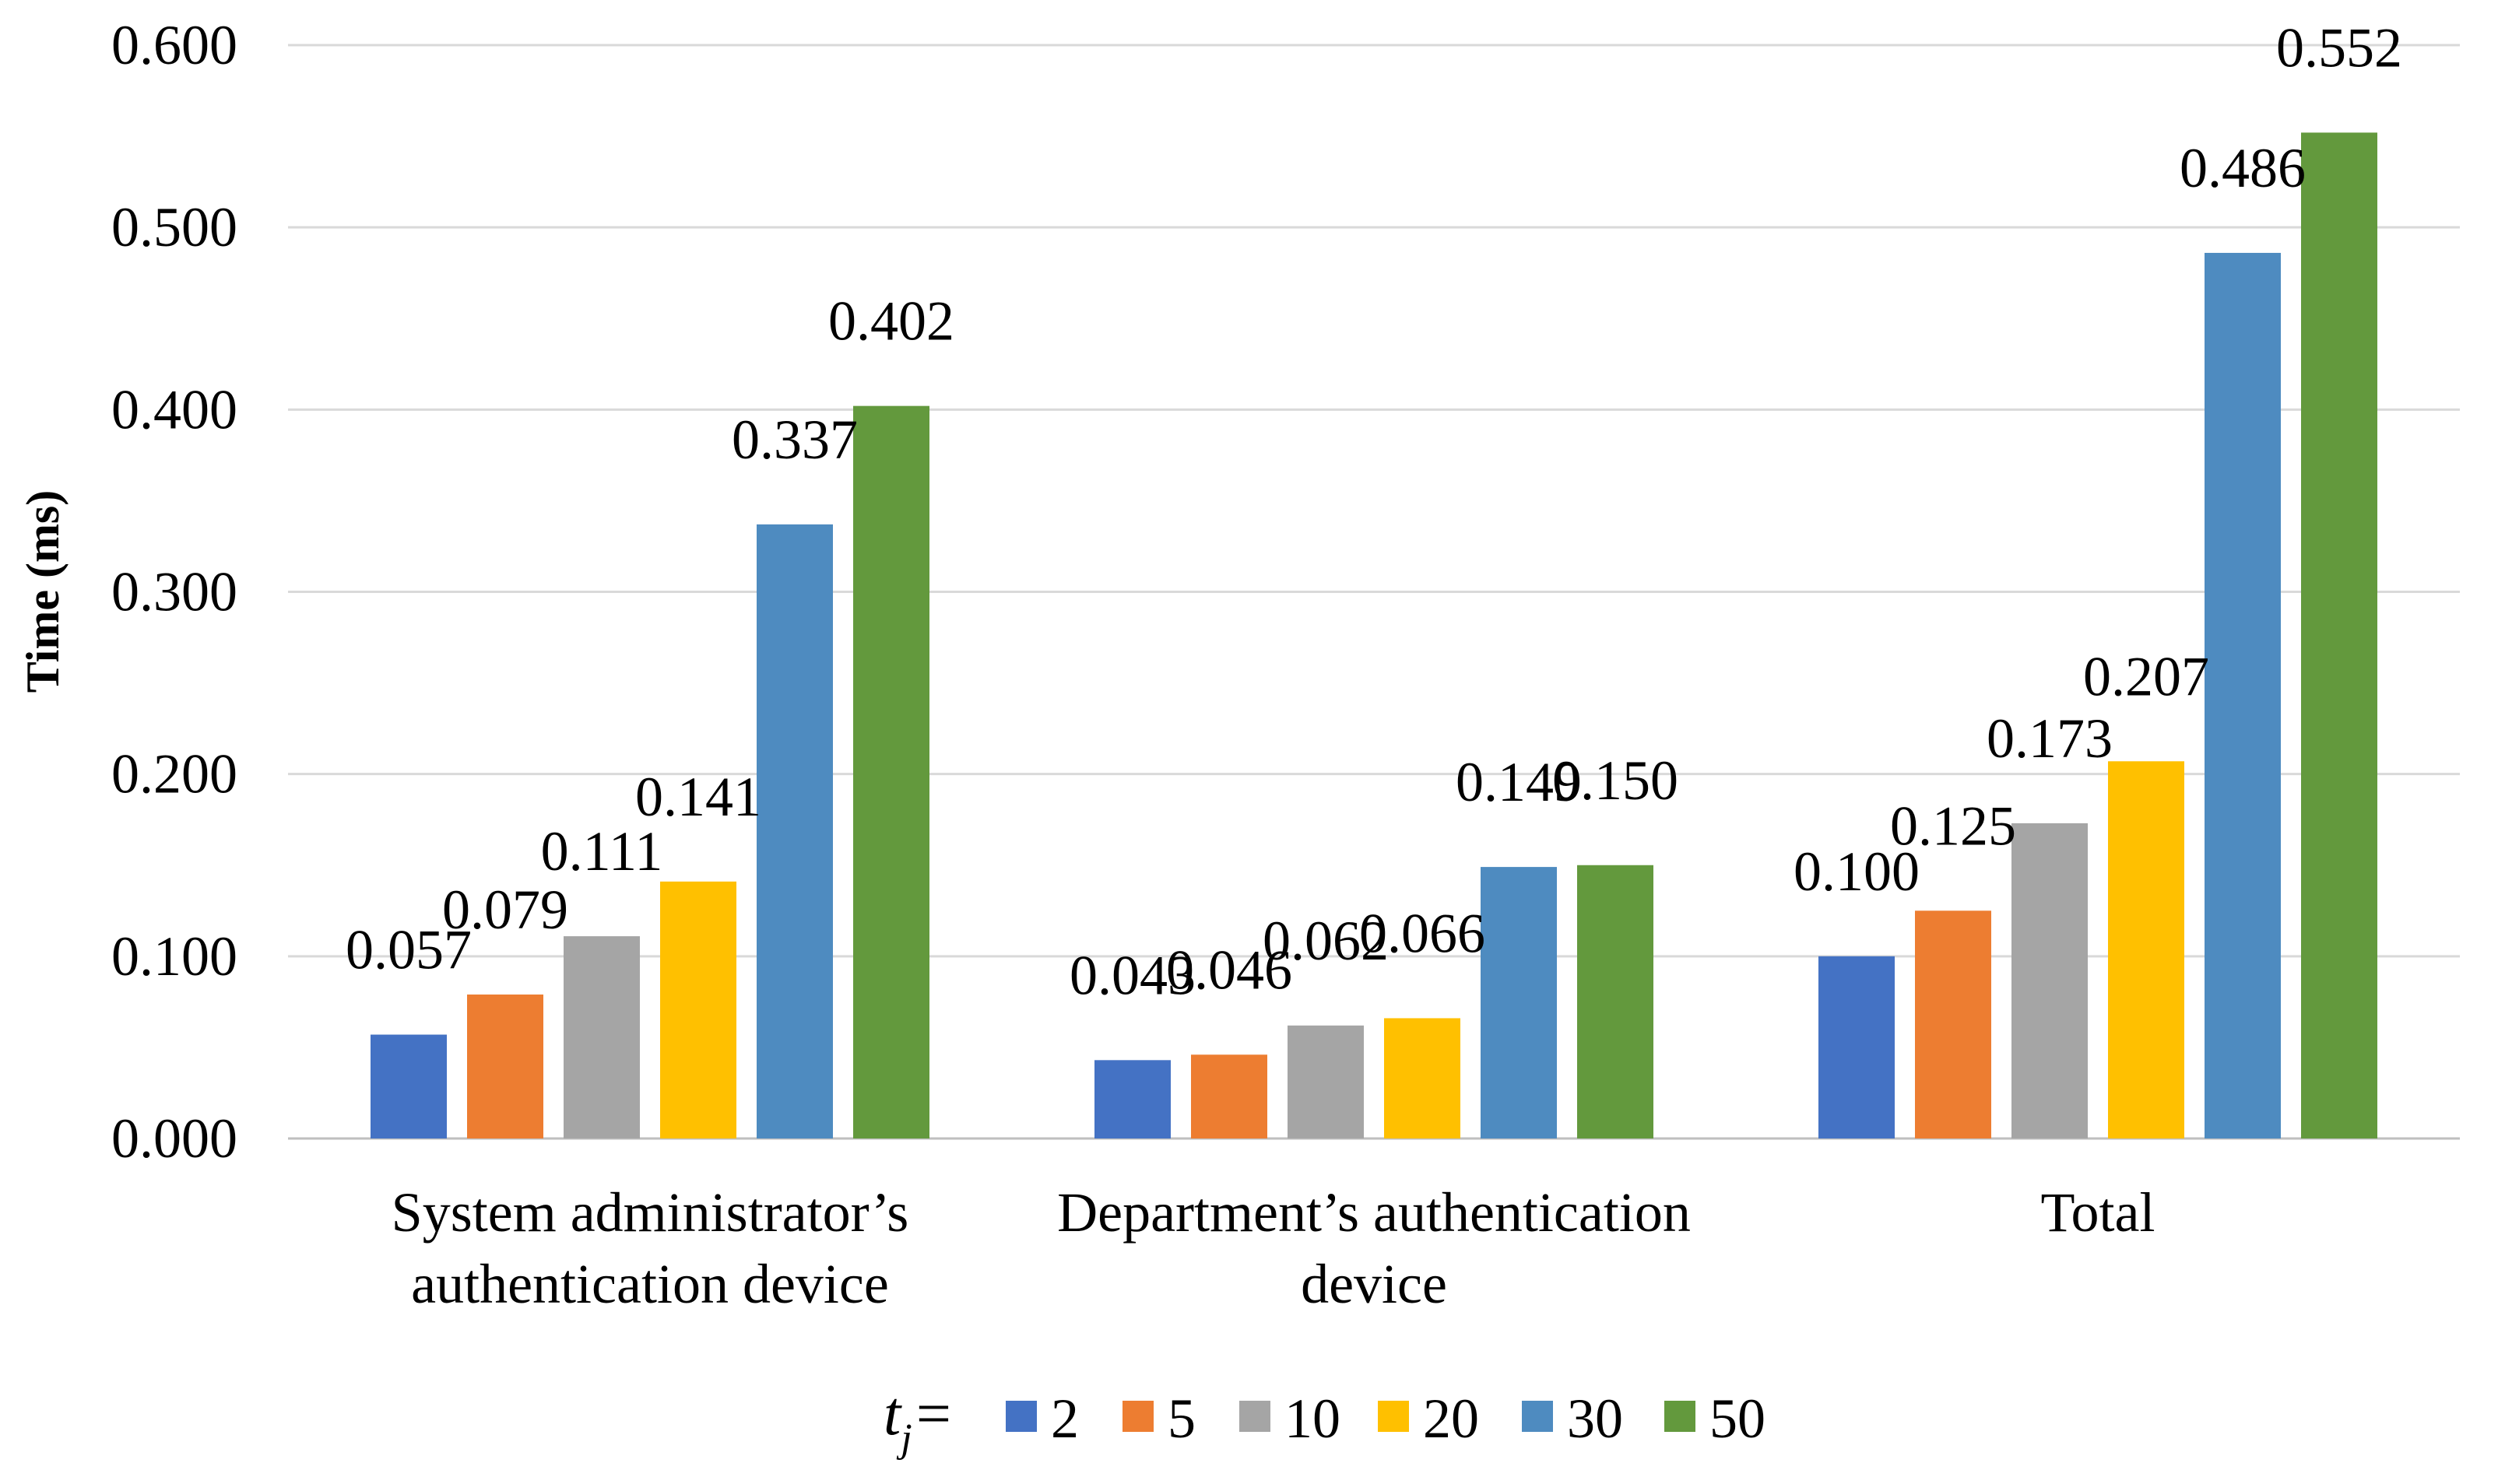 The width and height of the screenshot is (2498, 1484). What do you see at coordinates (2050, 738) in the screenshot?
I see `data-label: 0.173` at bounding box center [2050, 738].